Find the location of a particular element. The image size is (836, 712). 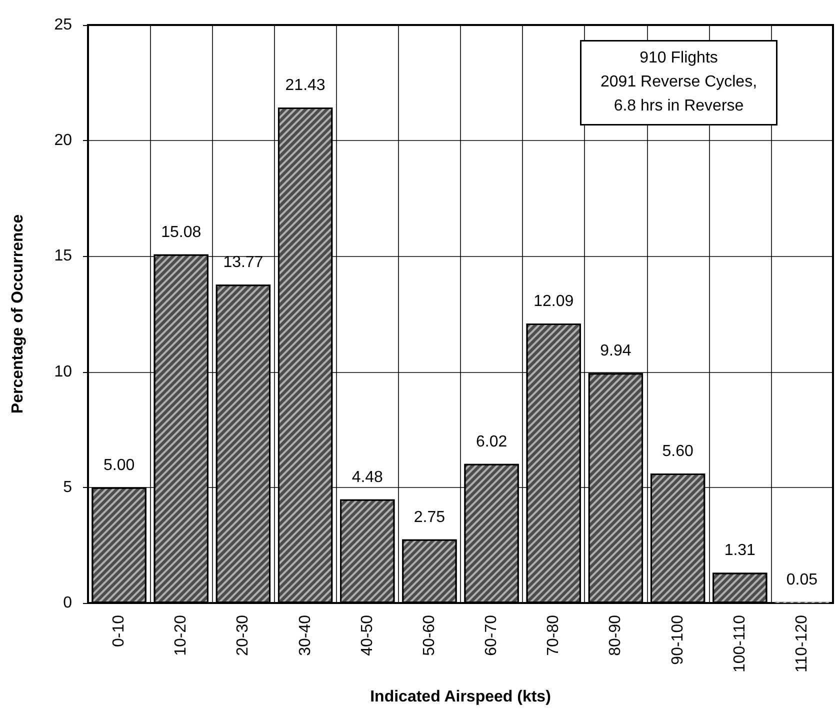

data-label: 0.05 is located at coordinates (802, 579).